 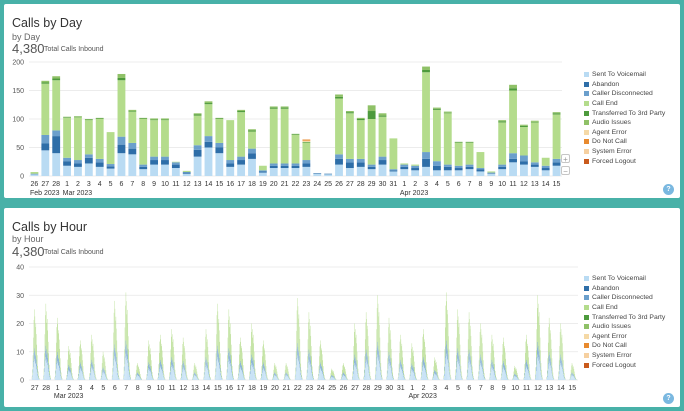 I want to click on y-tick-label: 0, so click(x=22, y=177).